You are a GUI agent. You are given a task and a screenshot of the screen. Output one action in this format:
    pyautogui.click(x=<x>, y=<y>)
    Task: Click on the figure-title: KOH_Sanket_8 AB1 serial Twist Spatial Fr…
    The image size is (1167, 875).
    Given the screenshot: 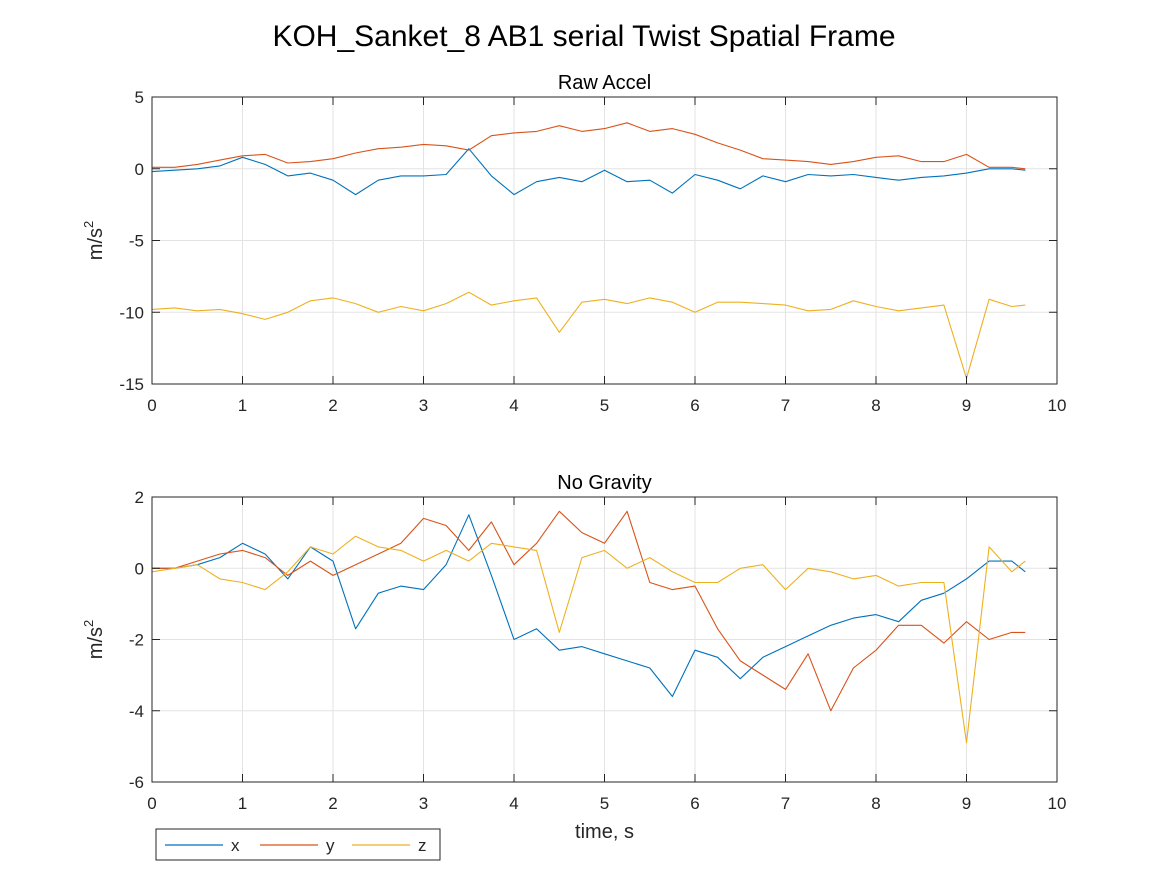 What is the action you would take?
    pyautogui.click(x=583, y=36)
    